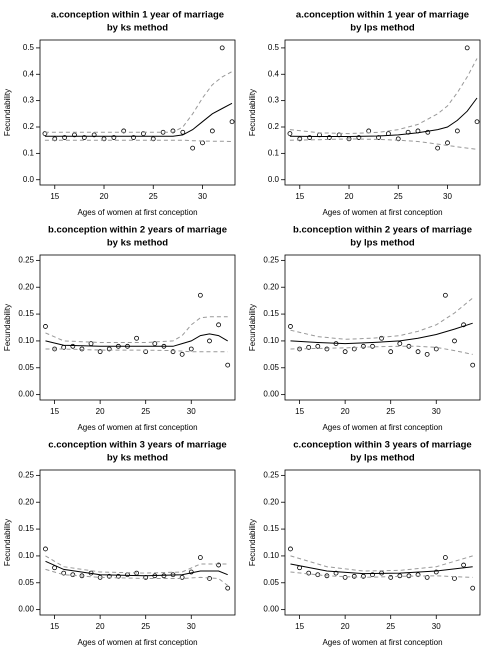 The image size is (495, 657). Describe the element at coordinates (137, 445) in the screenshot. I see `panel-title: c.conception within 3 years of marriage` at that location.